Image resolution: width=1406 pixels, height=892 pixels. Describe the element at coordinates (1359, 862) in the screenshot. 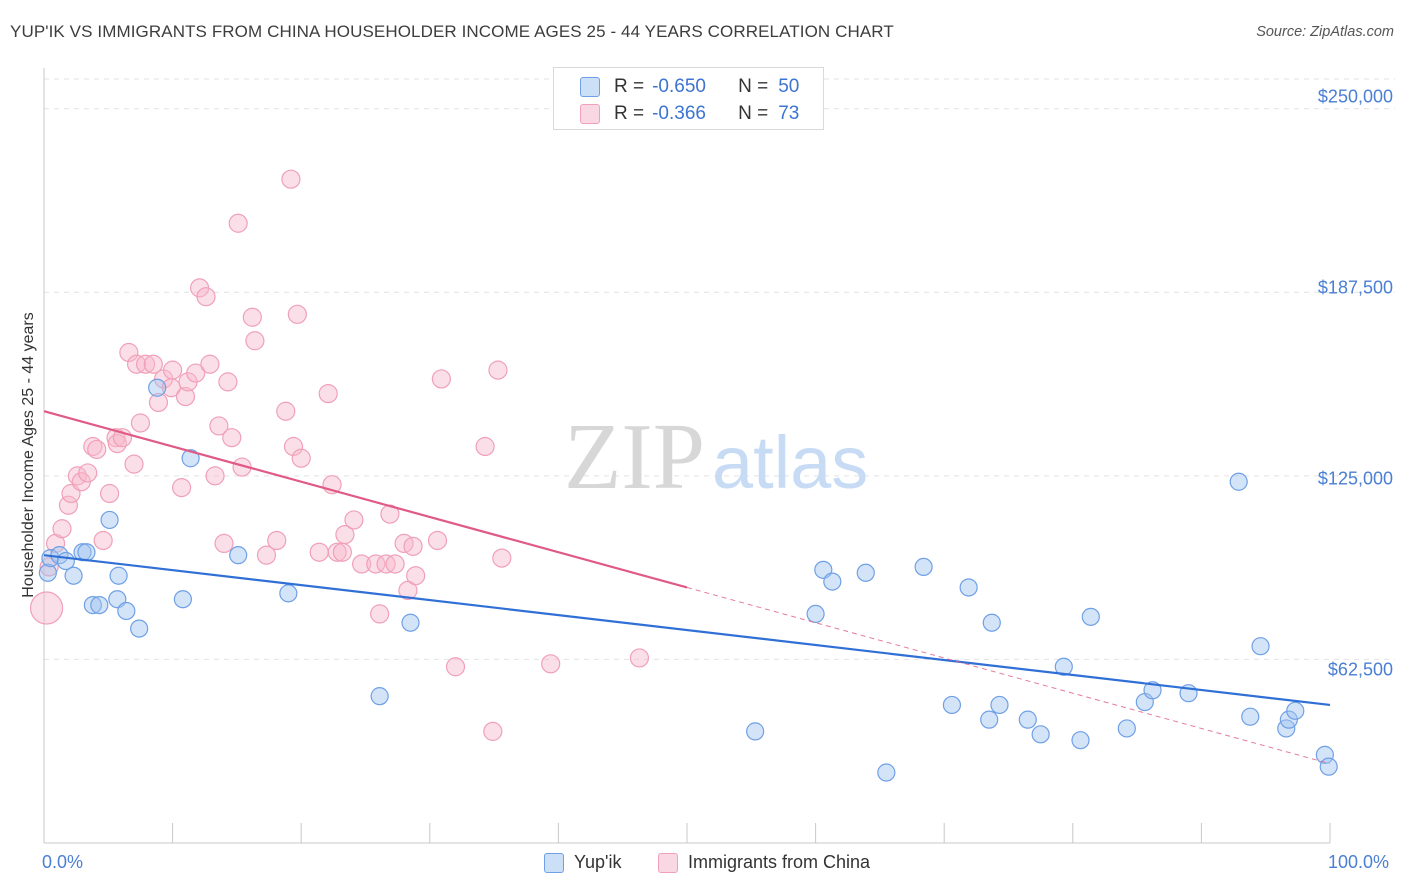

I see `x-tick-max: 100.0%` at that location.